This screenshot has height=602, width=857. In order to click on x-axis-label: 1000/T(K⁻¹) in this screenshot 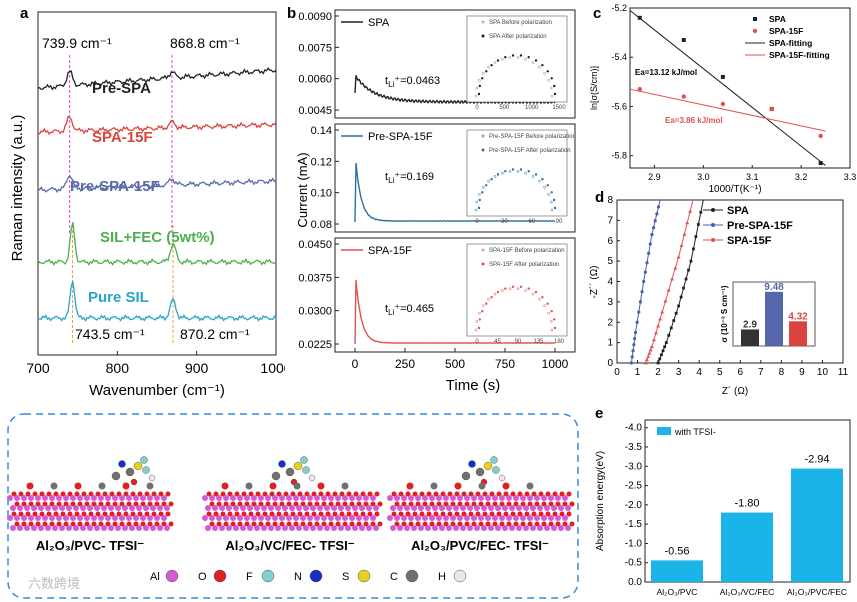, I will do `click(734, 189)`.